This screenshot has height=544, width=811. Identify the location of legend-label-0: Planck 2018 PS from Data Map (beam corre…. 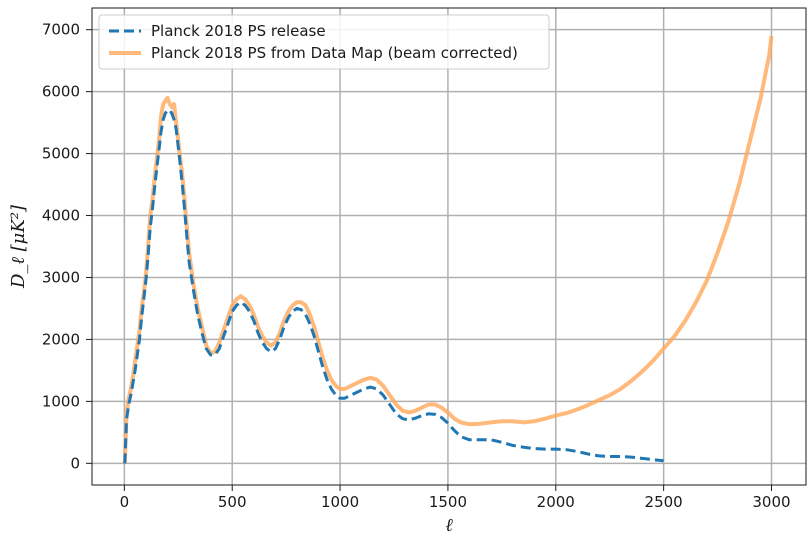
(334, 53).